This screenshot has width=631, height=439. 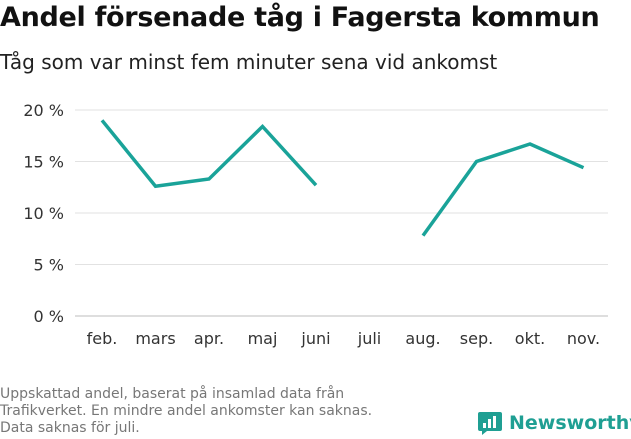 What do you see at coordinates (476, 338) in the screenshot?
I see `x-tick-label: sep.` at bounding box center [476, 338].